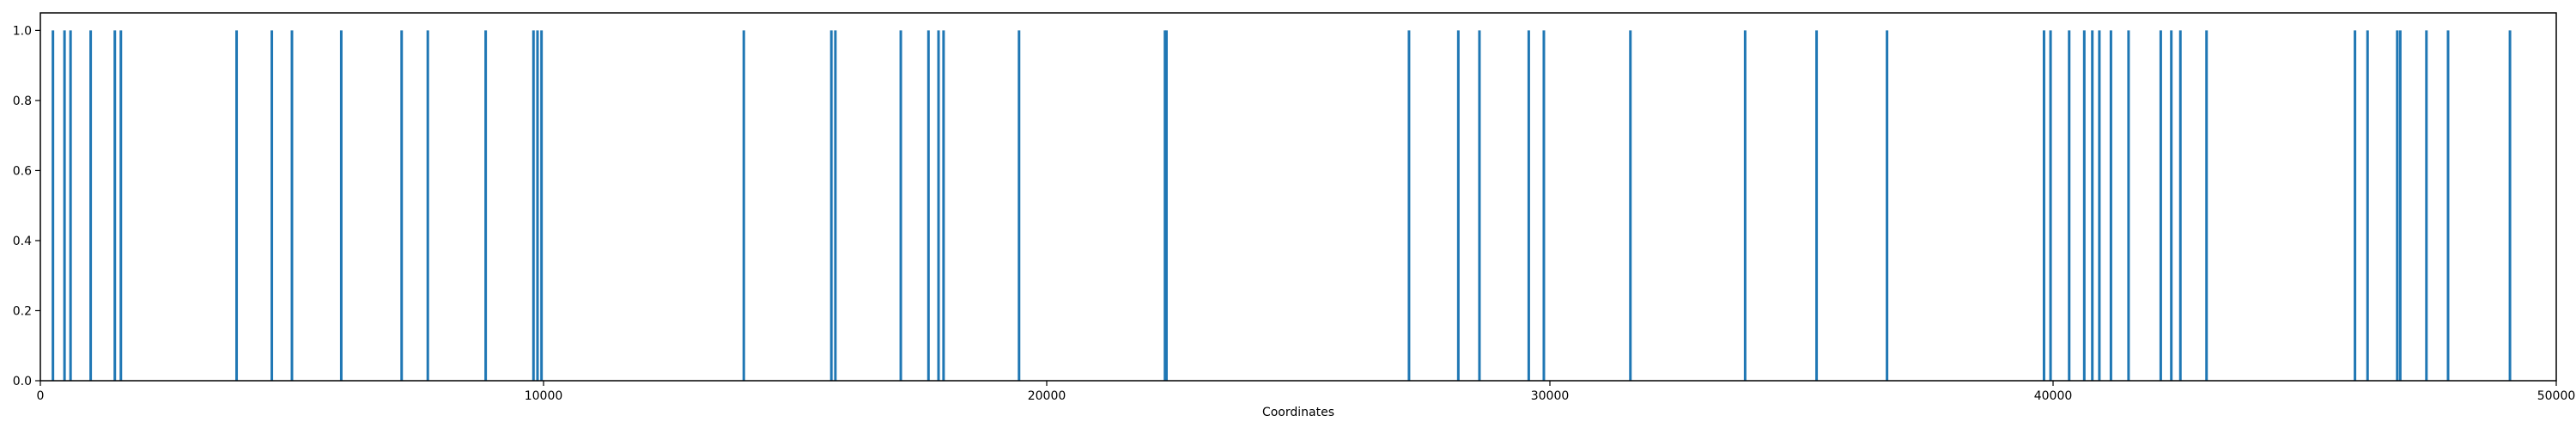  Describe the element at coordinates (23, 241) in the screenshot. I see `y-tick-label: 0.4` at that location.